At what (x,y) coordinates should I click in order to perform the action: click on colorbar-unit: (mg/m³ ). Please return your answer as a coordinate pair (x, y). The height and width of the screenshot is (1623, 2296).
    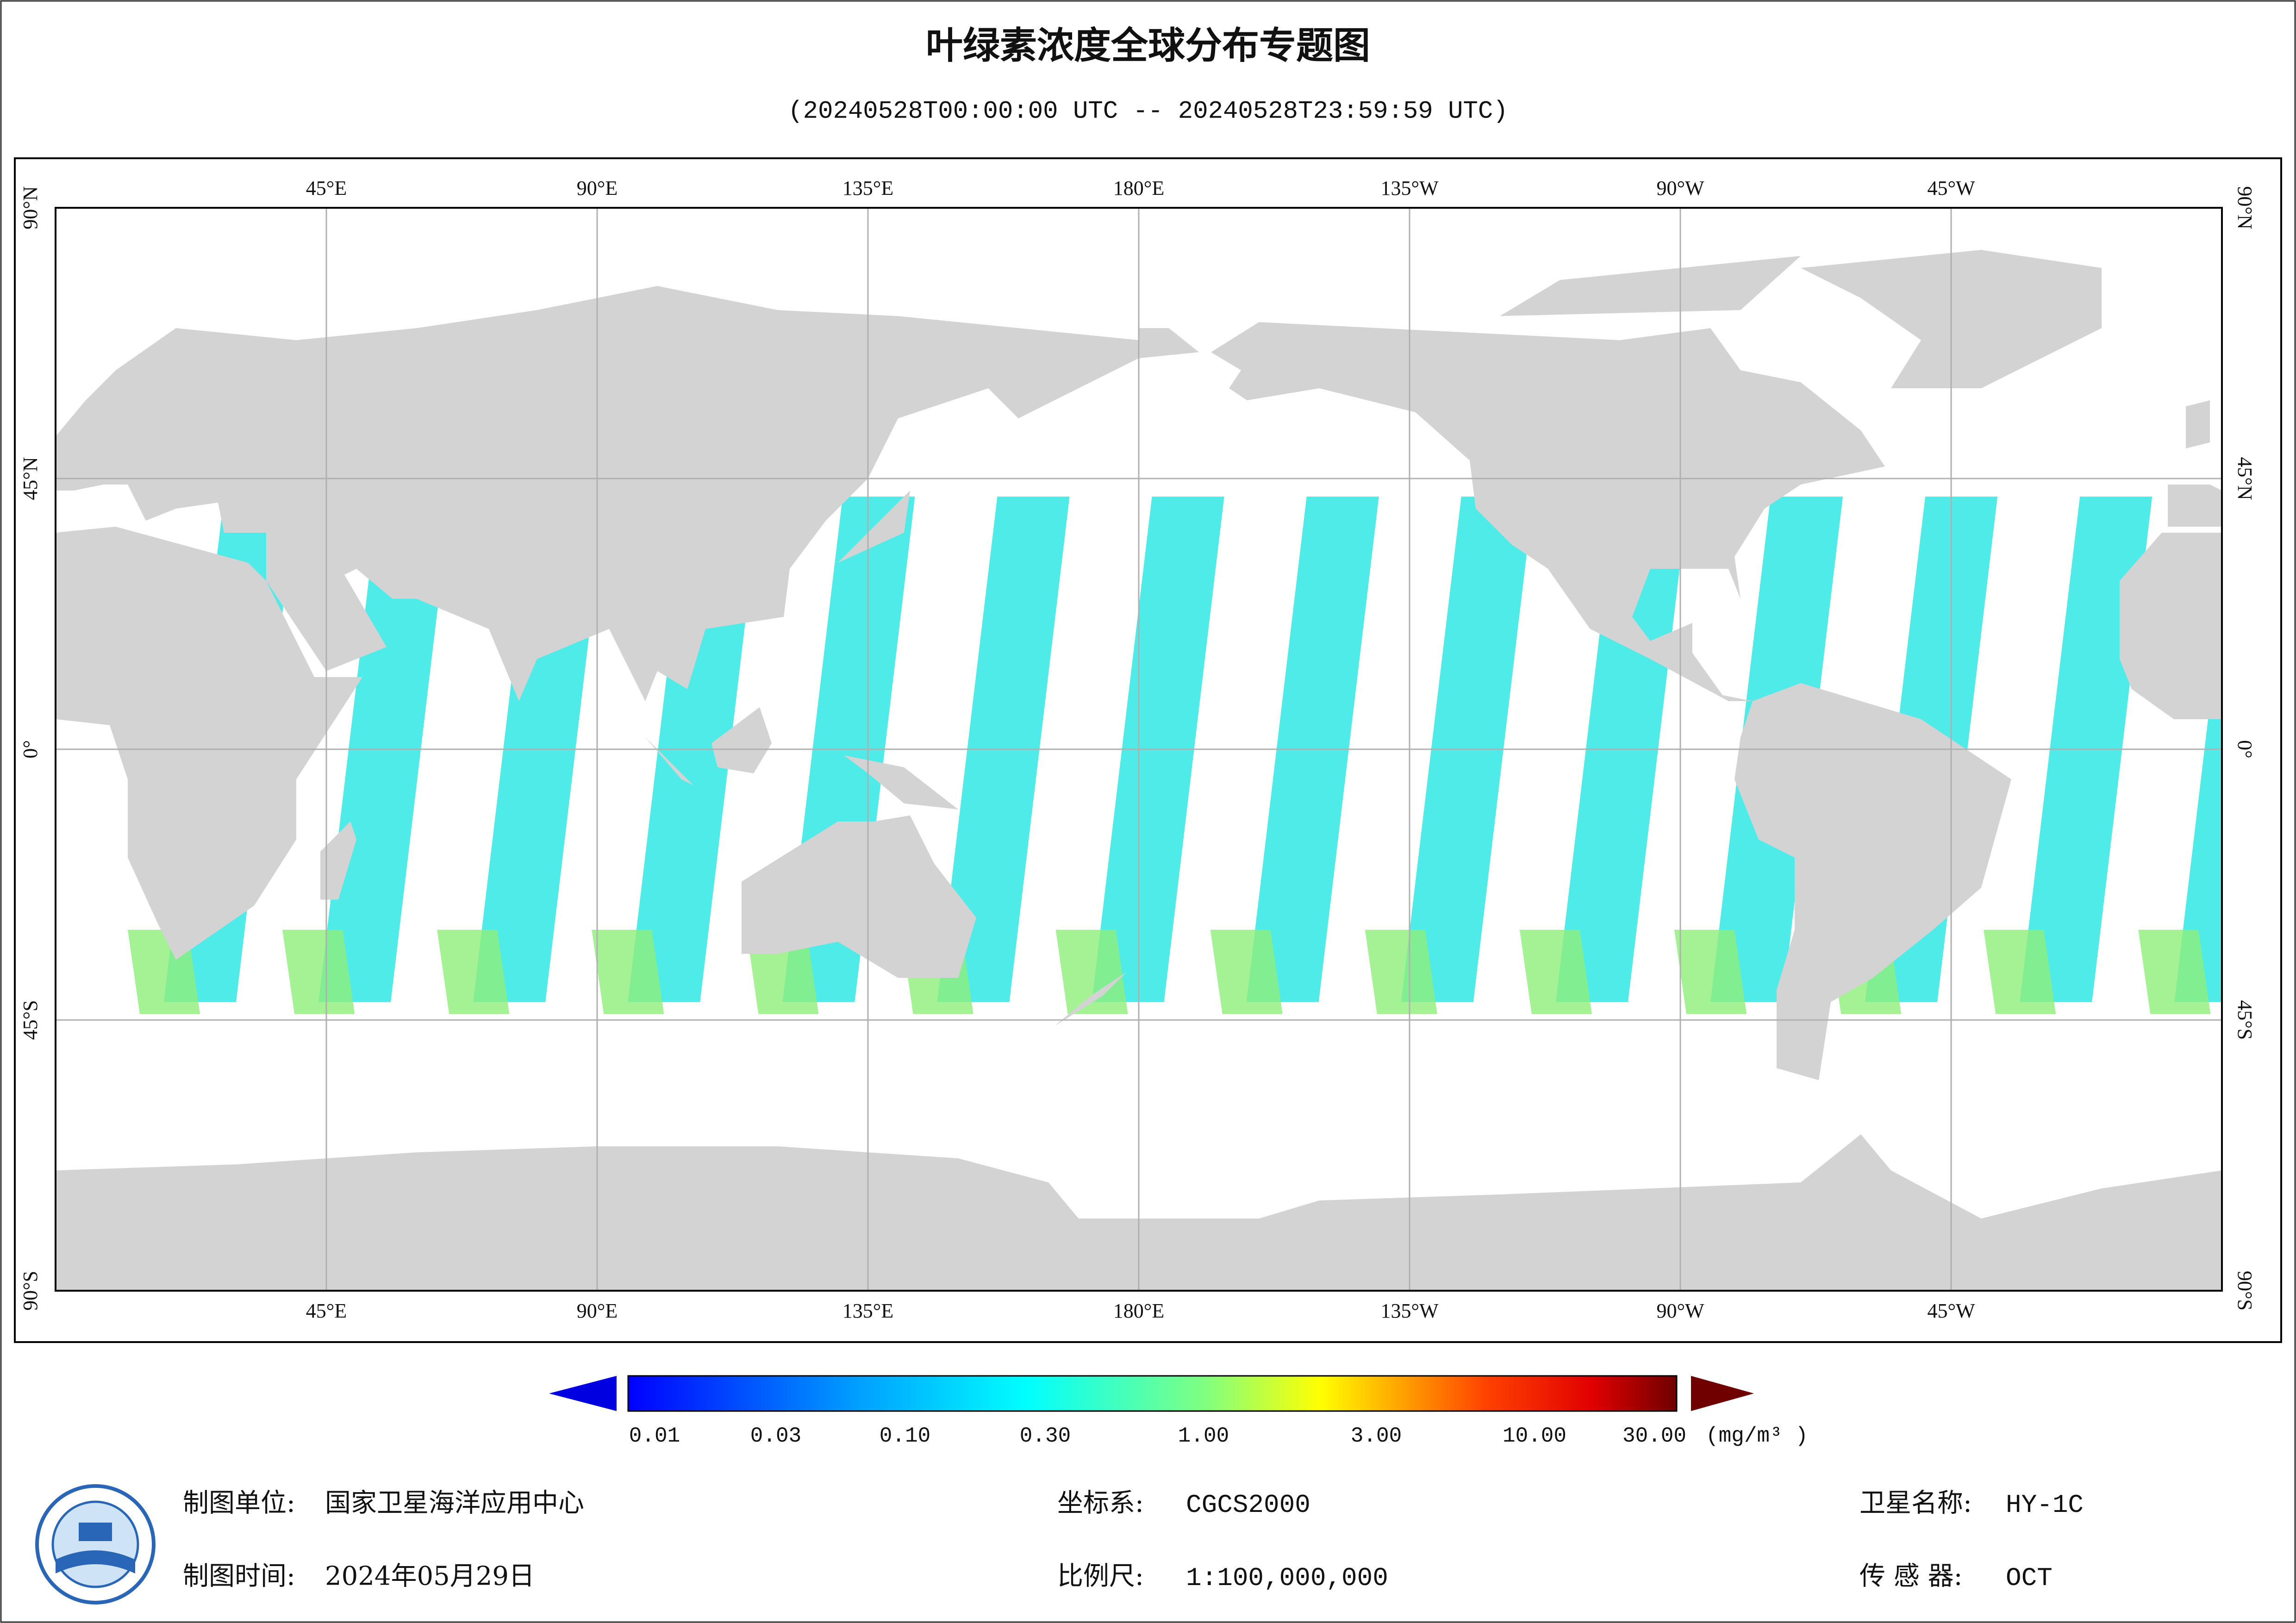
    Looking at the image, I should click on (1757, 1436).